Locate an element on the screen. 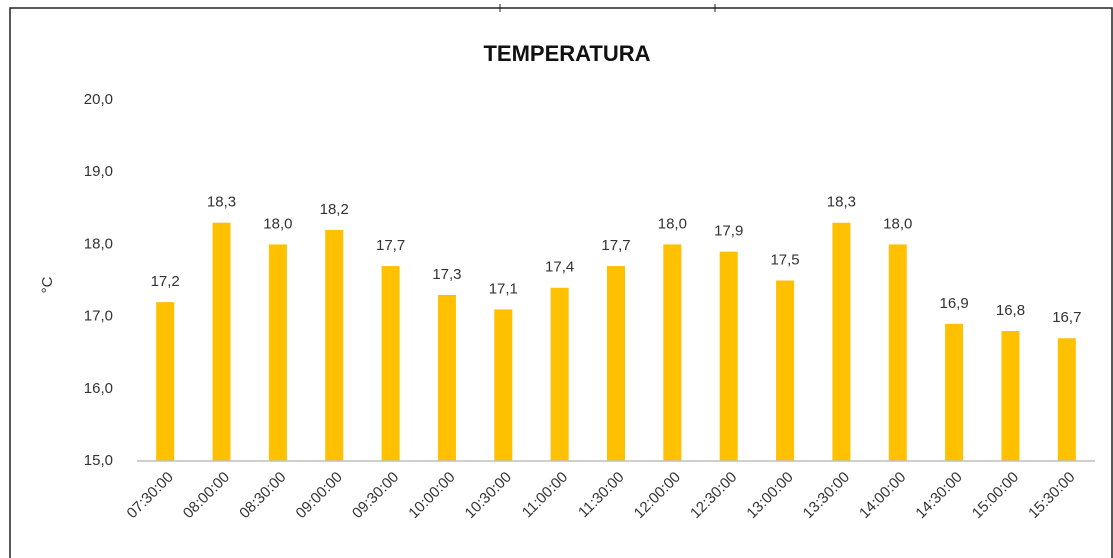  data-label: 17,5 is located at coordinates (784, 259).